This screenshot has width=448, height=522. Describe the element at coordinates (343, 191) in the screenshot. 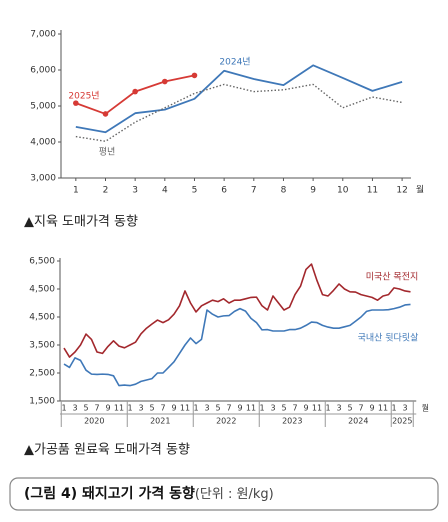

I see `x-tick-label: 10` at that location.